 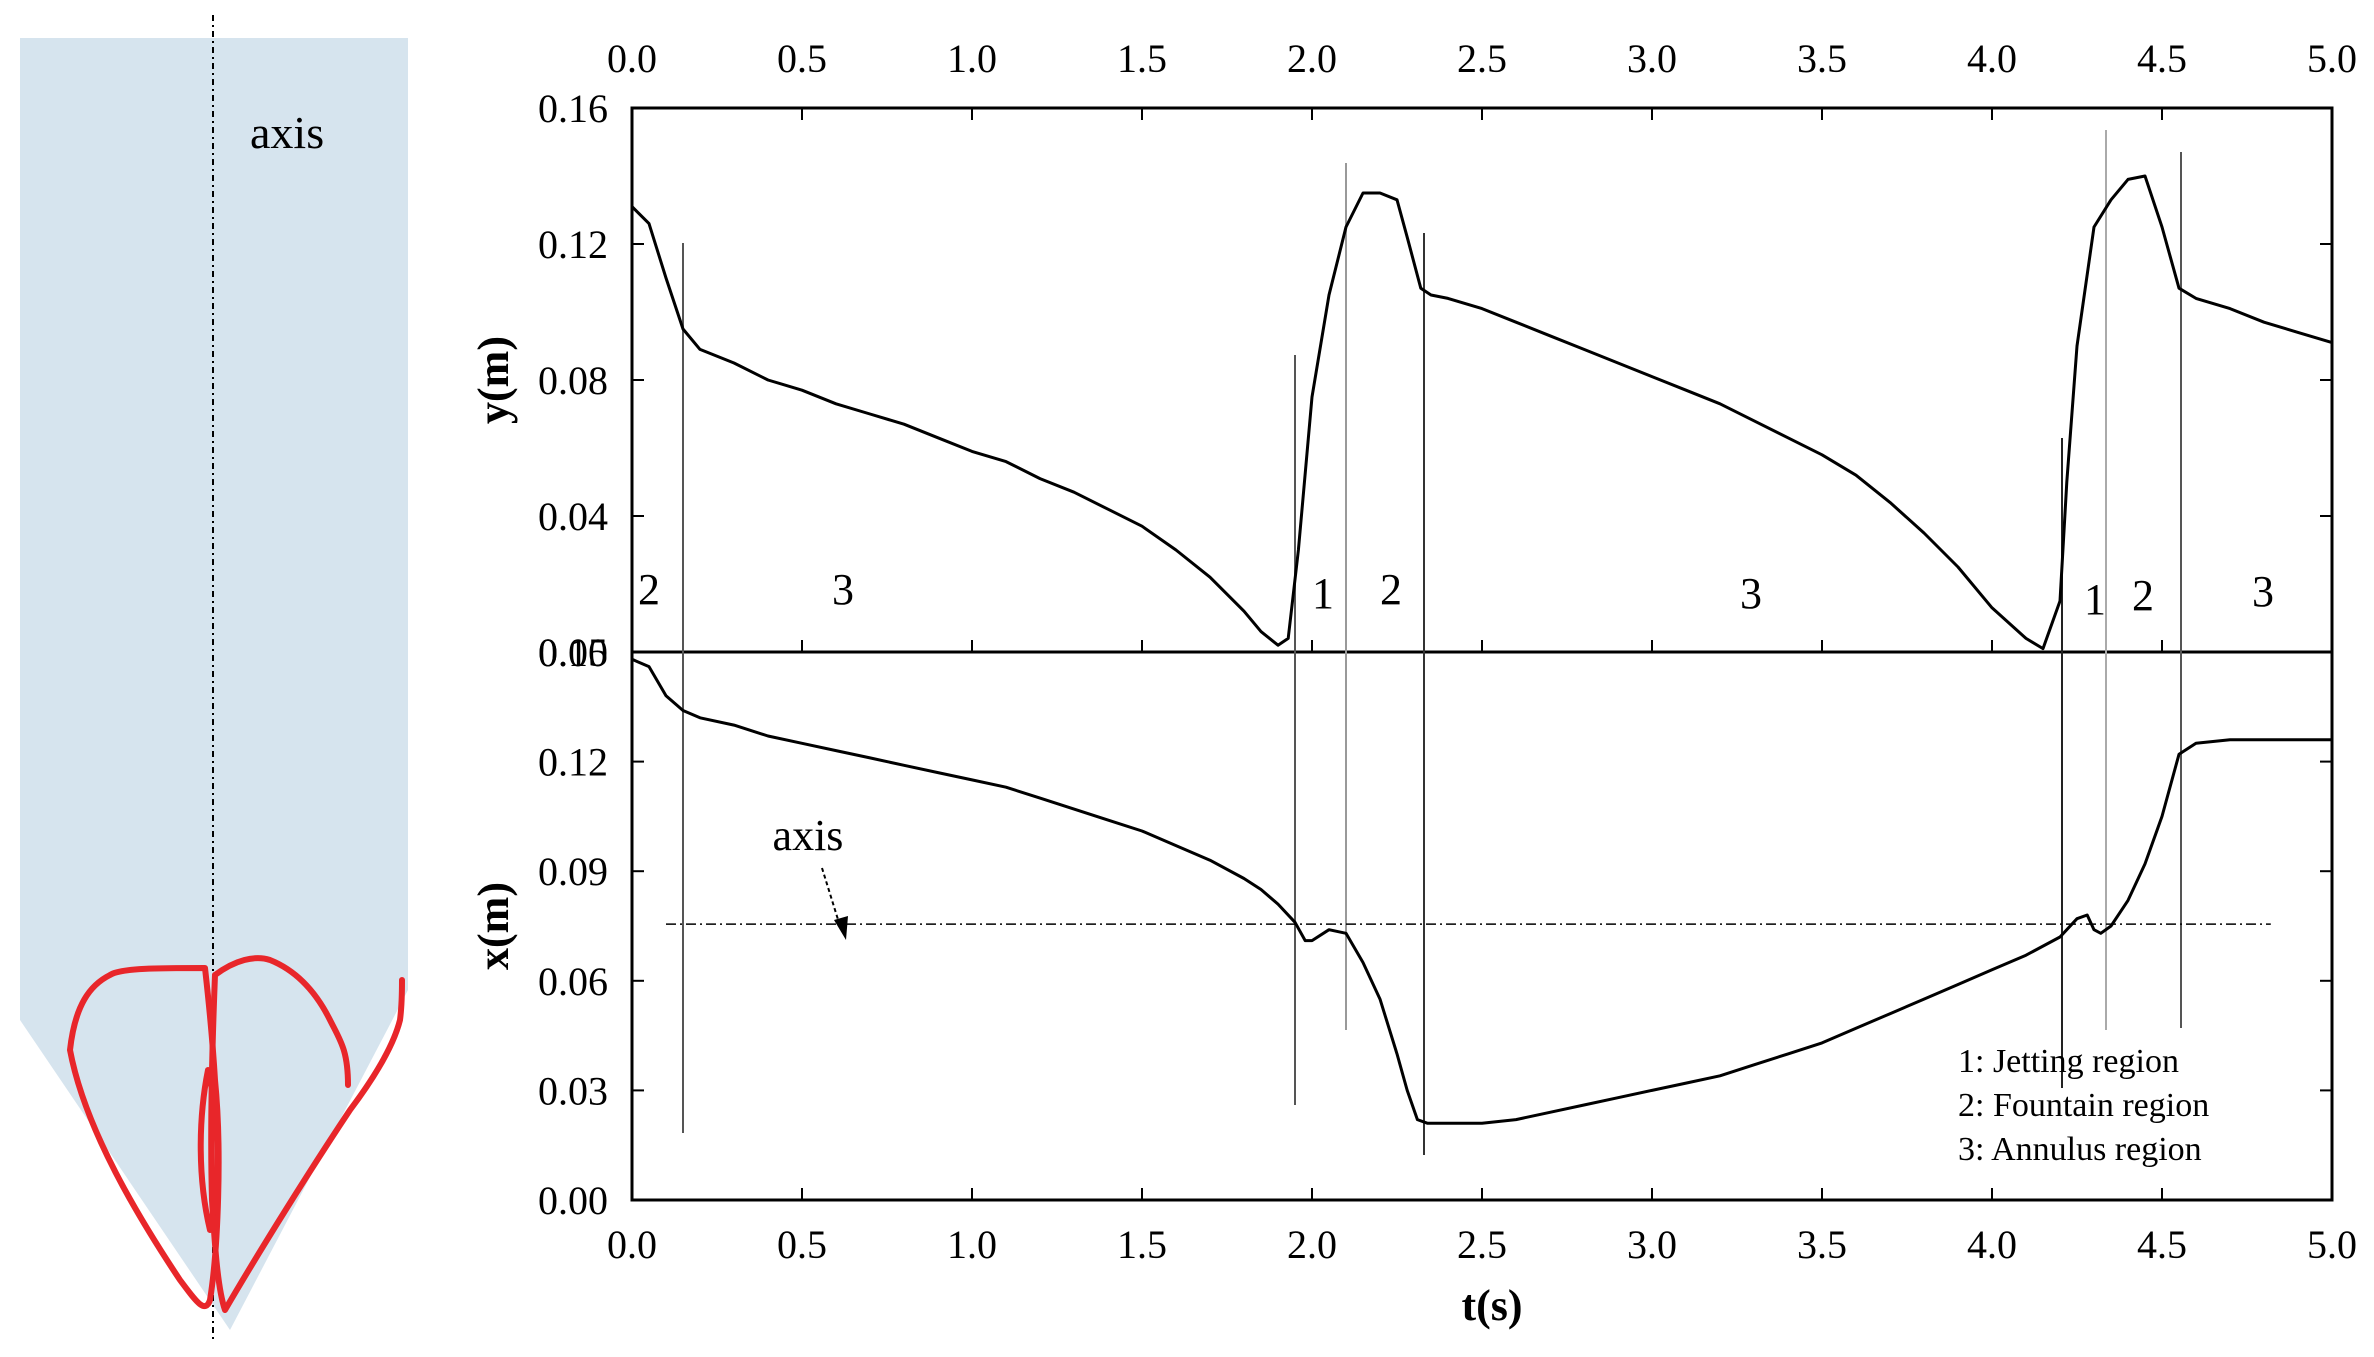 I want to click on x-axis-title: t(s), so click(x=1491, y=1305).